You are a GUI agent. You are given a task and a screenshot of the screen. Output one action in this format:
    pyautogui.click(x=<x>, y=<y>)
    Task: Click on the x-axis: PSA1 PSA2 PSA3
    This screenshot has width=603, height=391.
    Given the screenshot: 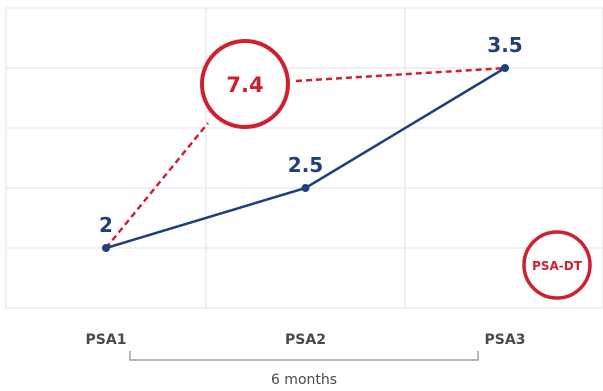 What is the action you would take?
    pyautogui.click(x=306, y=340)
    